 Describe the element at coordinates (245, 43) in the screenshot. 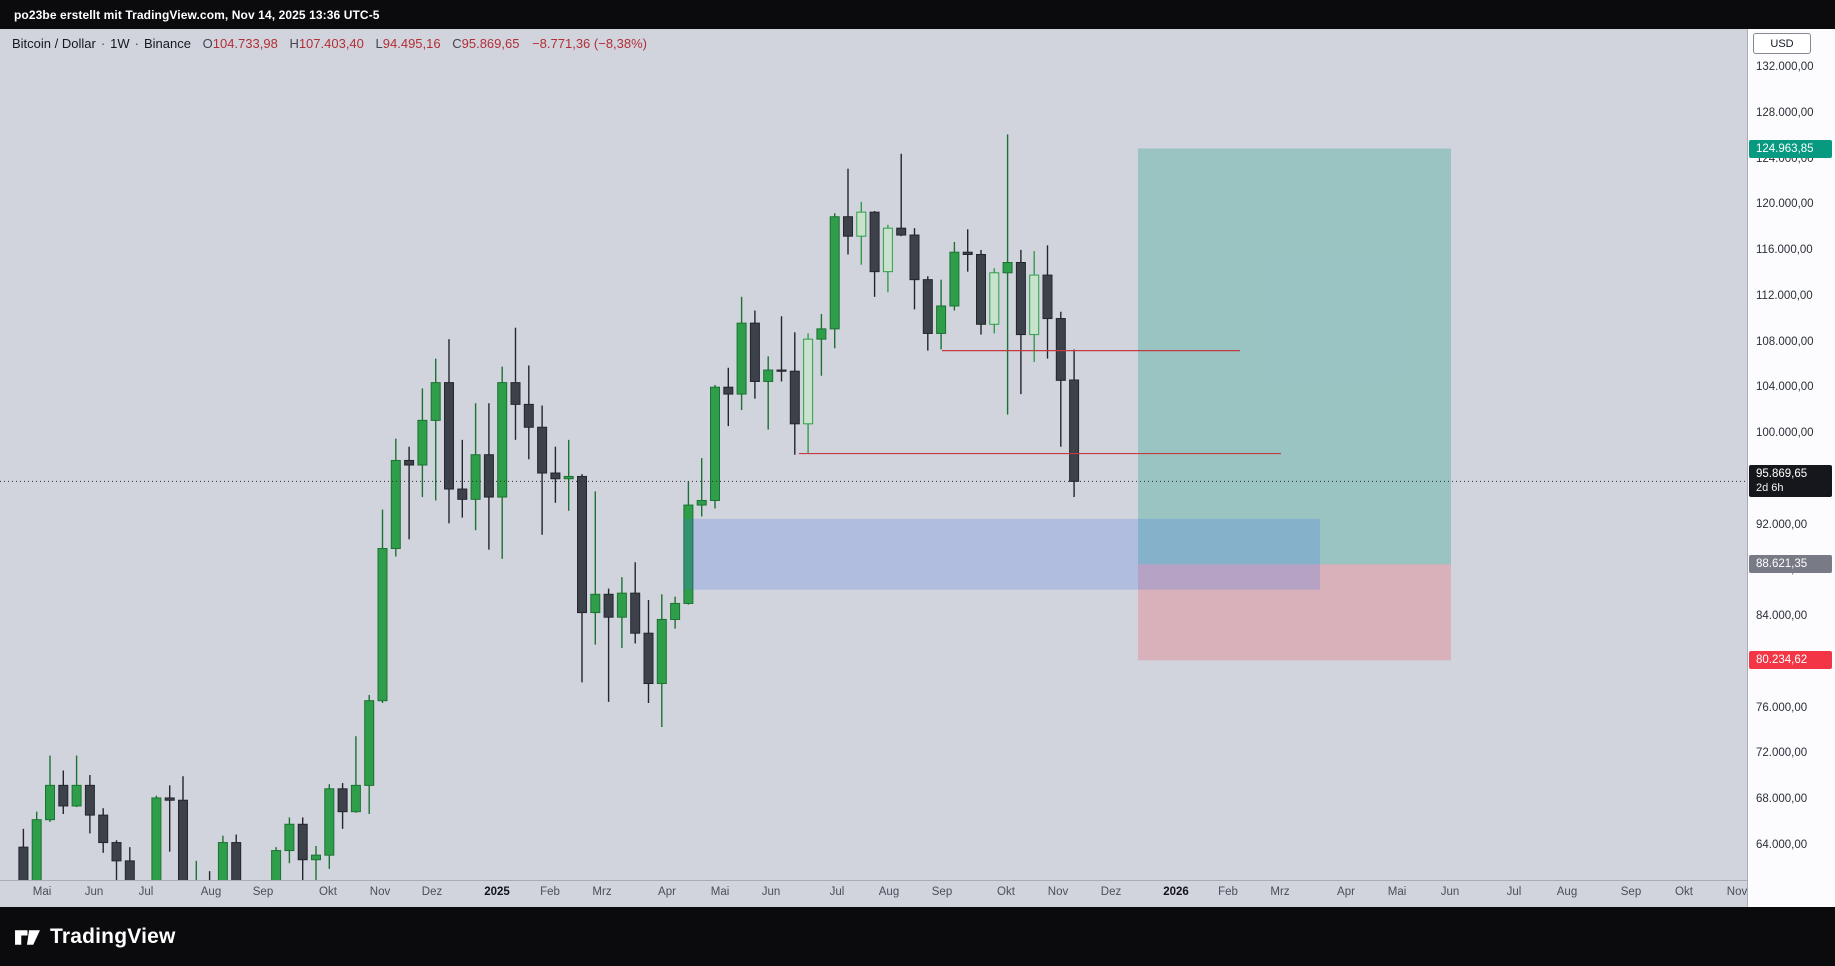

I see `open-value: 104.733,98` at that location.